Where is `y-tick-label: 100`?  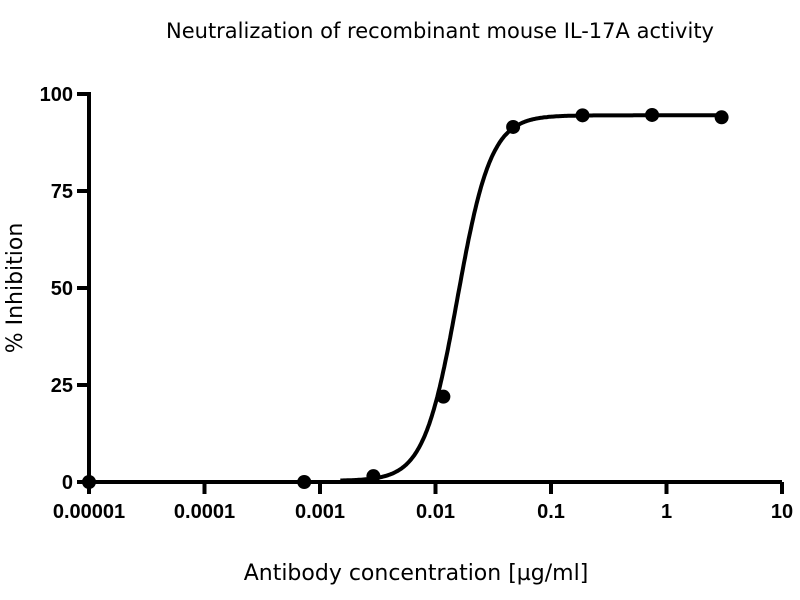
y-tick-label: 100 is located at coordinates (56, 95).